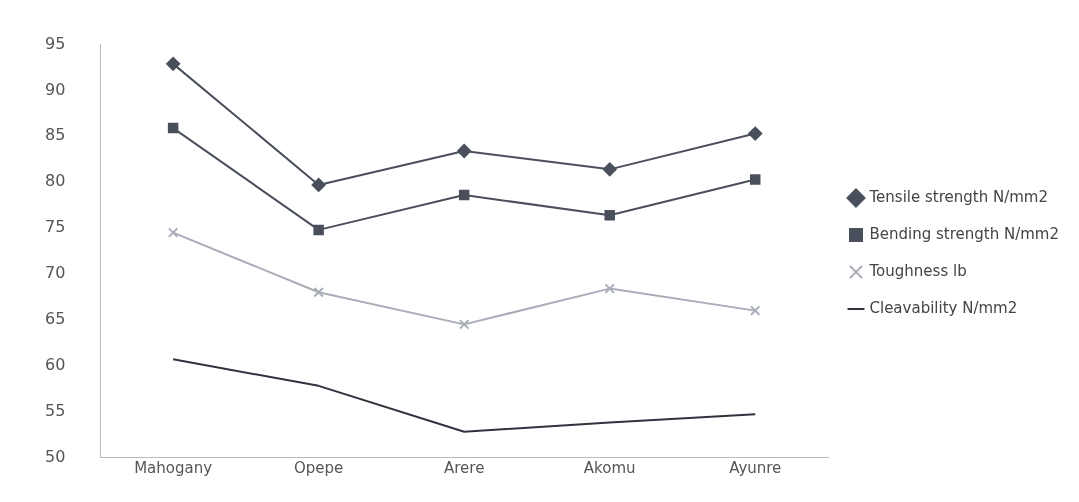  Describe the element at coordinates (55, 135) in the screenshot. I see `y-tick-label: 85` at that location.